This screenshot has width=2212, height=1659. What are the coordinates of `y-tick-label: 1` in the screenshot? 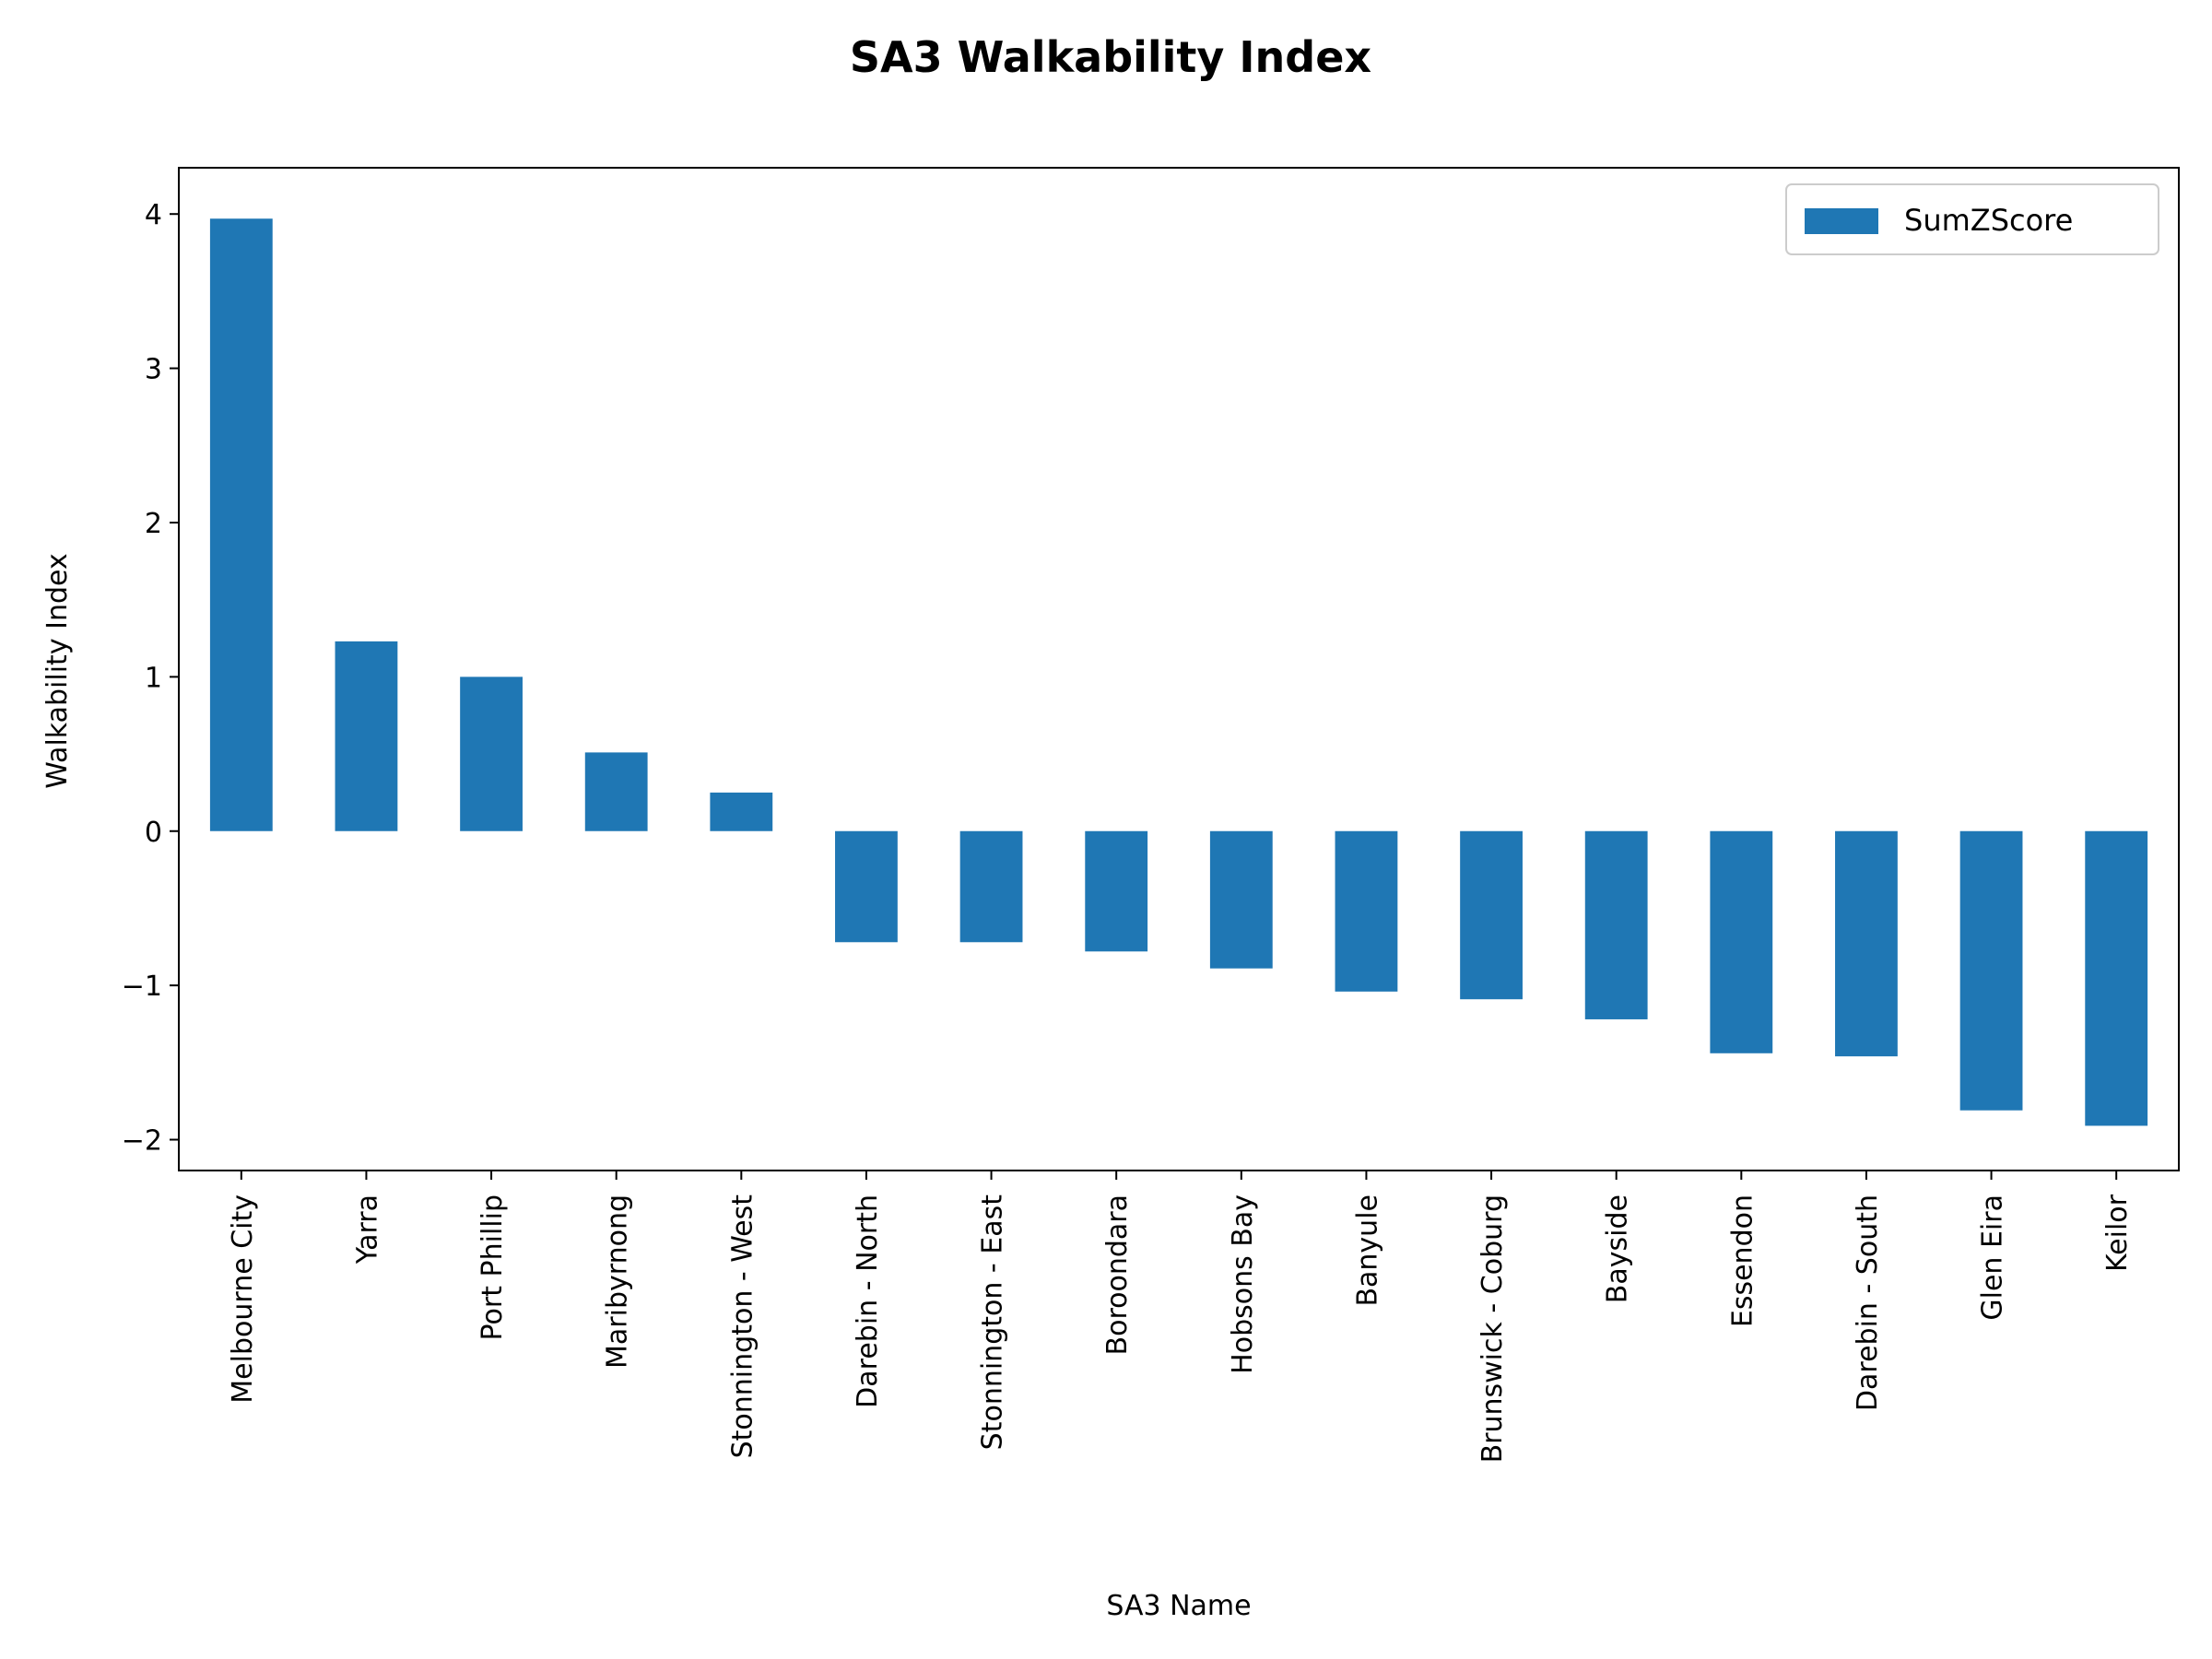 It's located at (153, 678).